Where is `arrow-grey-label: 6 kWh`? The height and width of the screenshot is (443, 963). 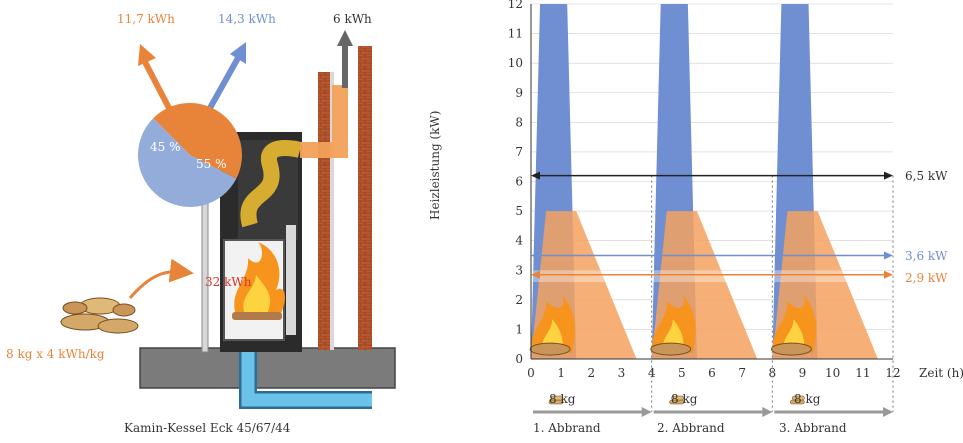
arrow-grey-label: 6 kWh is located at coordinates (352, 19).